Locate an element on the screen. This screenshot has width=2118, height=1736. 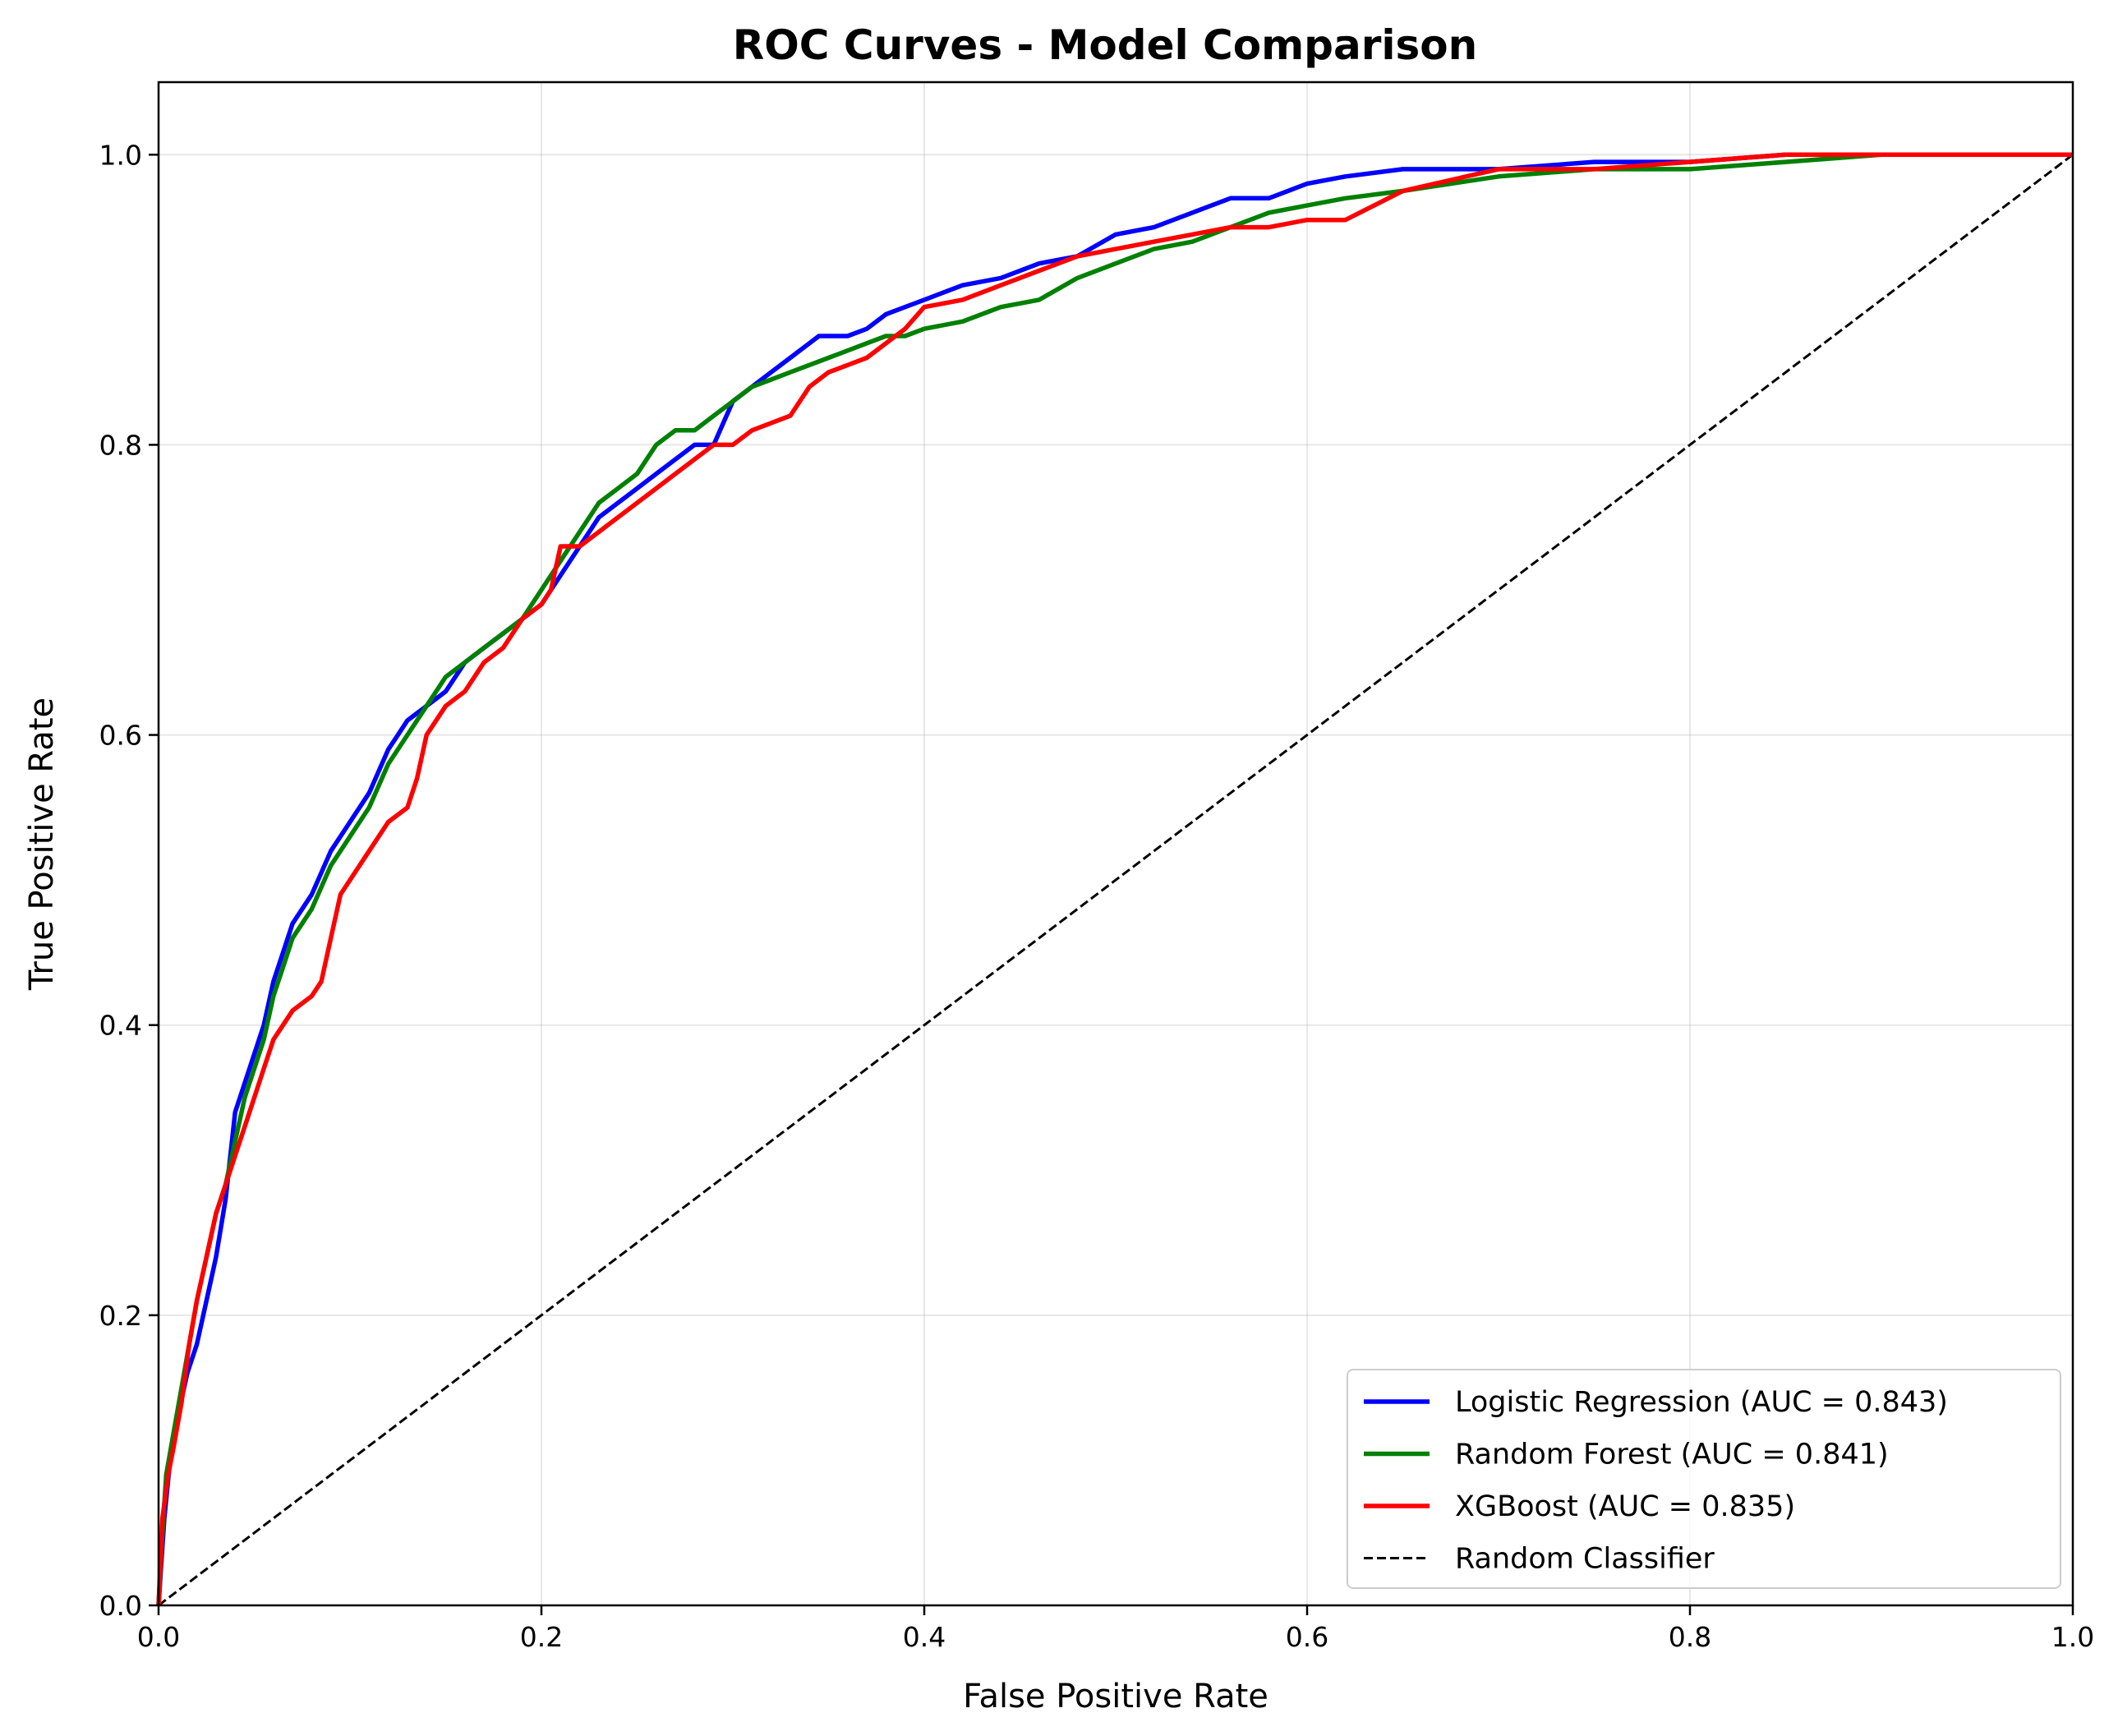
chart-title: ROC Curves - Model Comparison is located at coordinates (1105, 45).